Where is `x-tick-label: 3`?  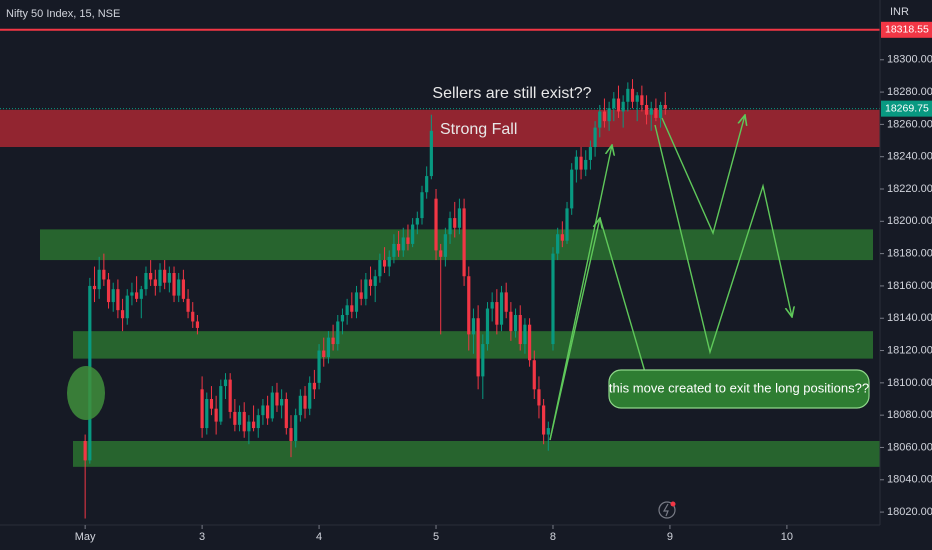
x-tick-label: 3 is located at coordinates (202, 537).